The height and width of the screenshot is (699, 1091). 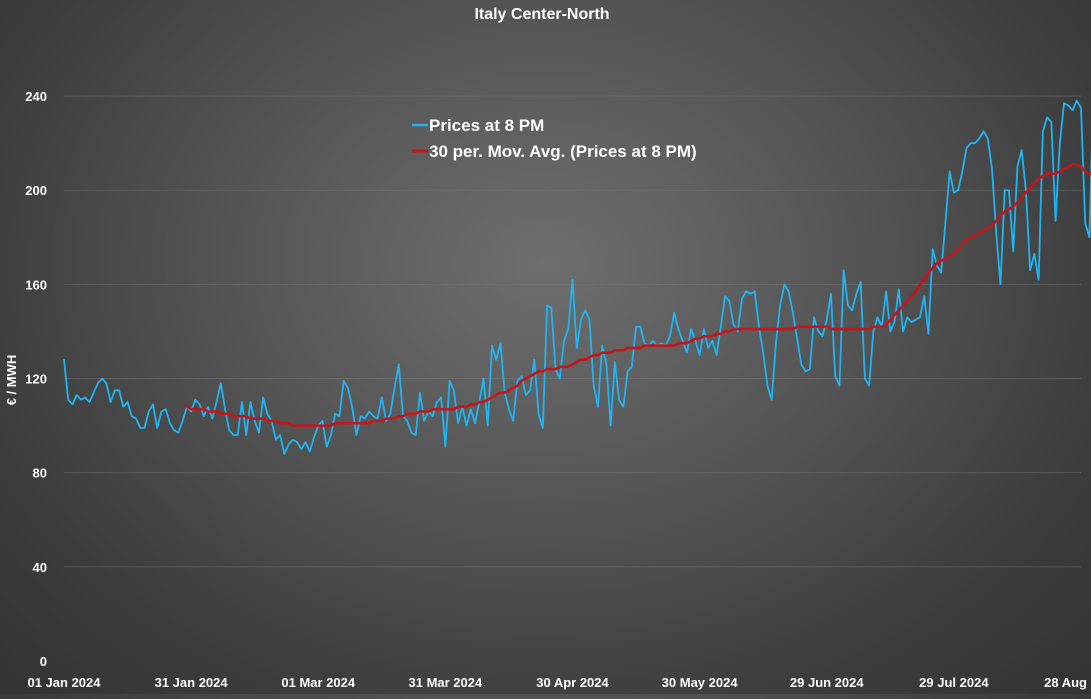 I want to click on x-tick-label: 30 Apr 2024, so click(x=572, y=682).